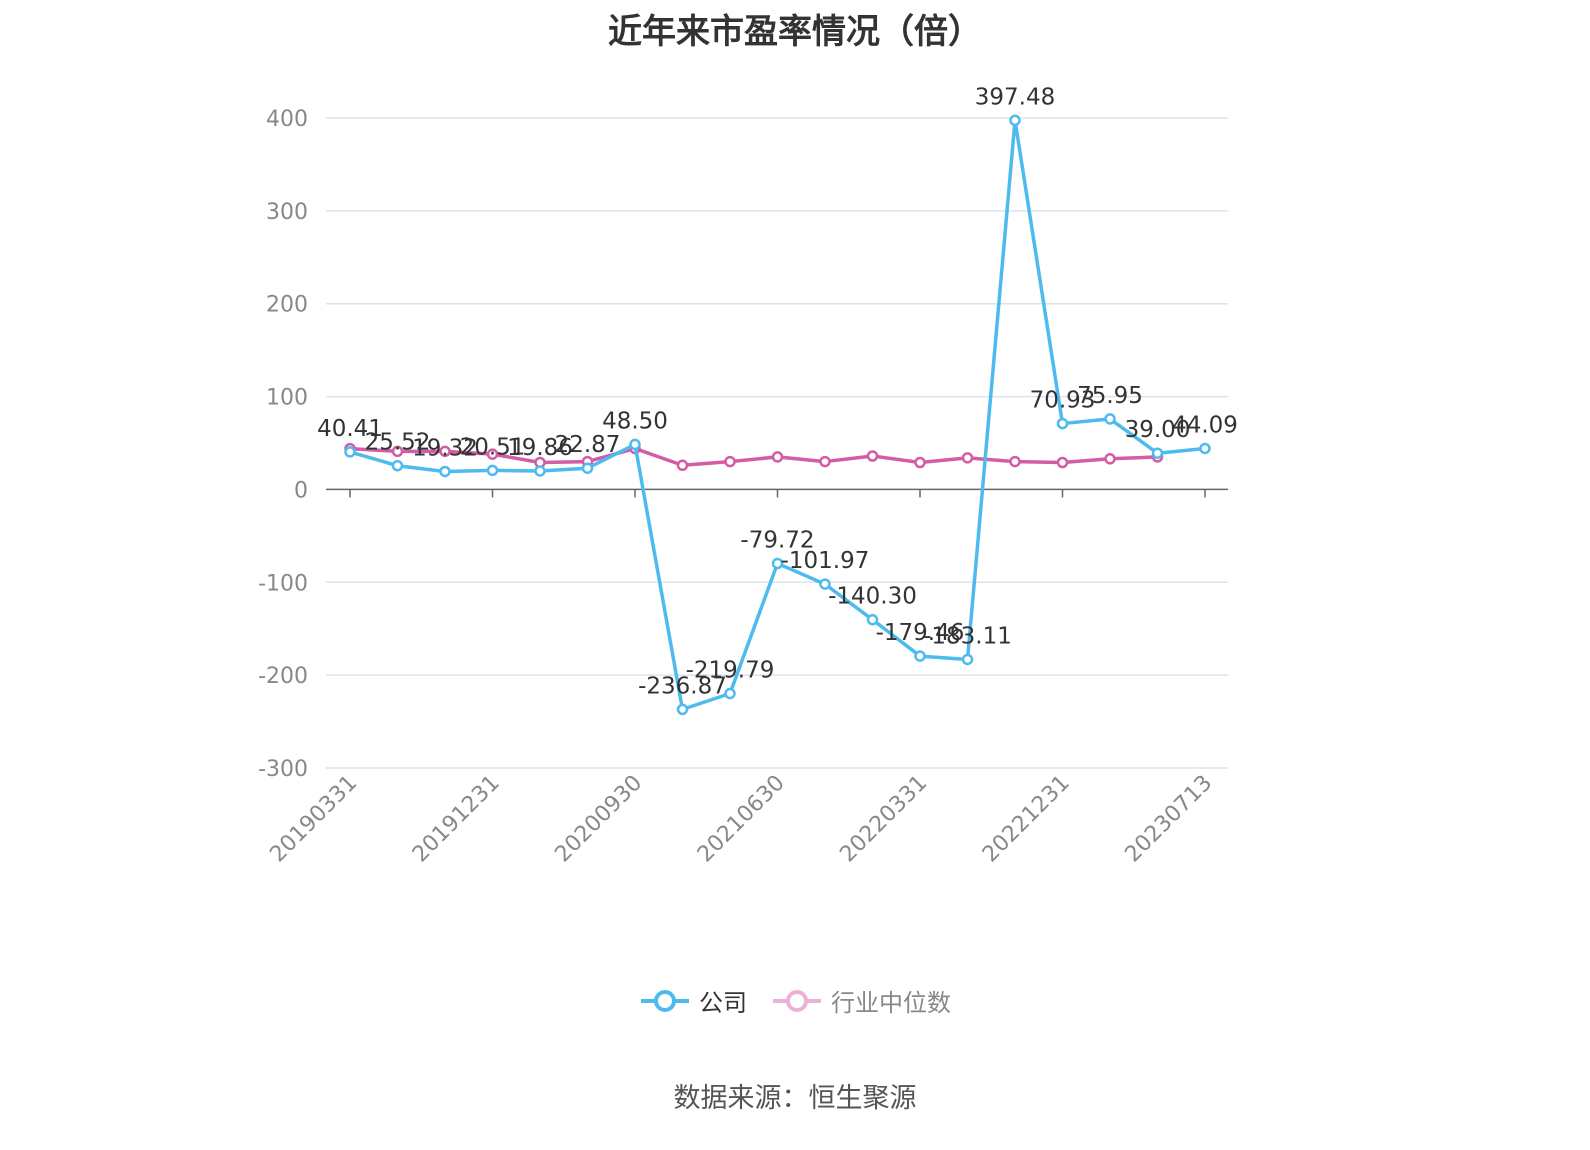  Describe the element at coordinates (777, 493) in the screenshot. I see `x-axis` at that location.